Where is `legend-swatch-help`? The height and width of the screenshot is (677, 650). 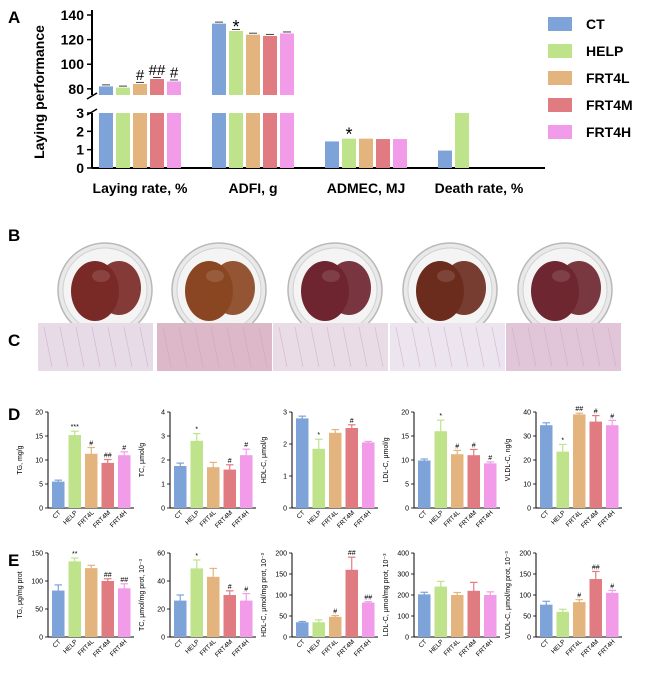
legend-swatch-help is located at coordinates (560, 51).